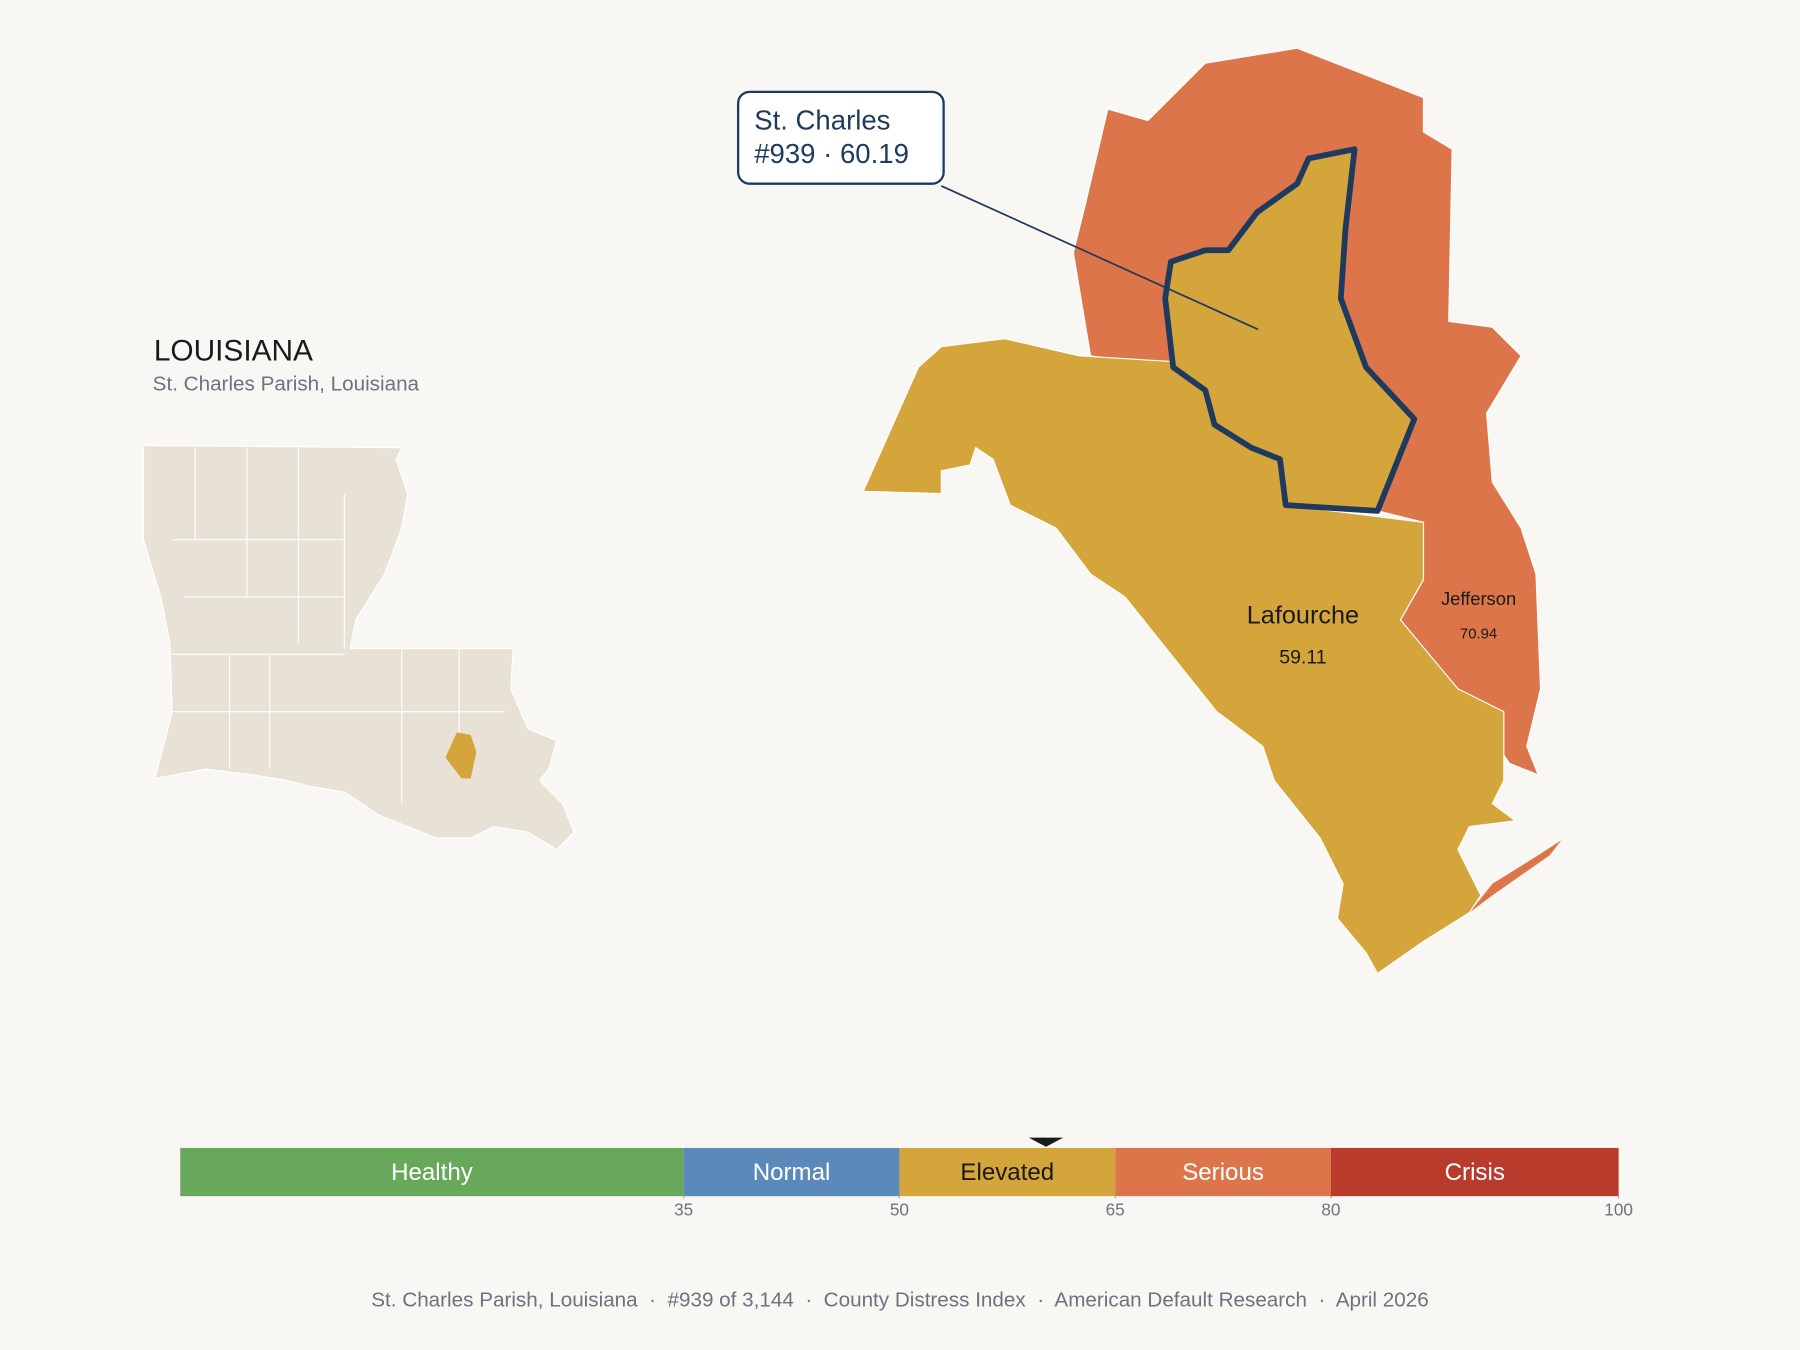 Image resolution: width=1800 pixels, height=1350 pixels. What do you see at coordinates (339, 625) in the screenshot?
I see `parish-lines` at bounding box center [339, 625].